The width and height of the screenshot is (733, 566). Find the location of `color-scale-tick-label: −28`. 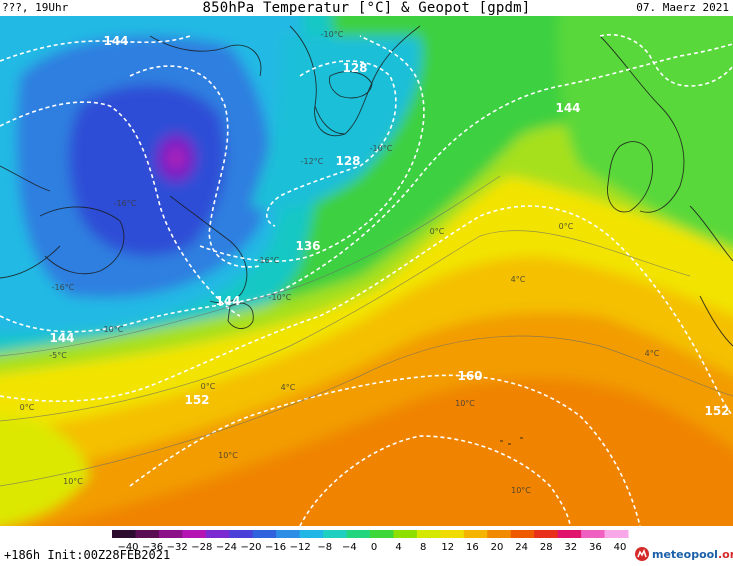

color-scale-tick-label: −28 is located at coordinates (201, 547).